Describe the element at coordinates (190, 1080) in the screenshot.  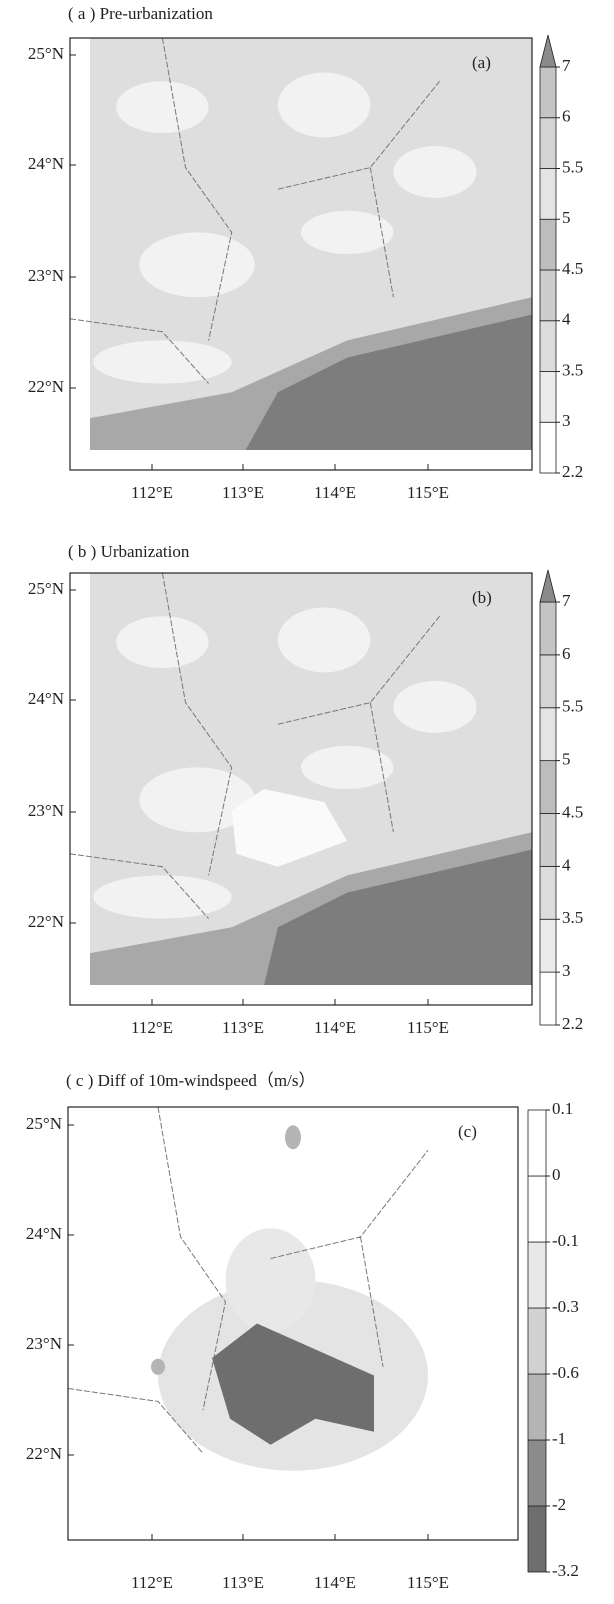
I see `panel-title: ( c ) Diff of 10m-windspeed（m/s）` at that location.